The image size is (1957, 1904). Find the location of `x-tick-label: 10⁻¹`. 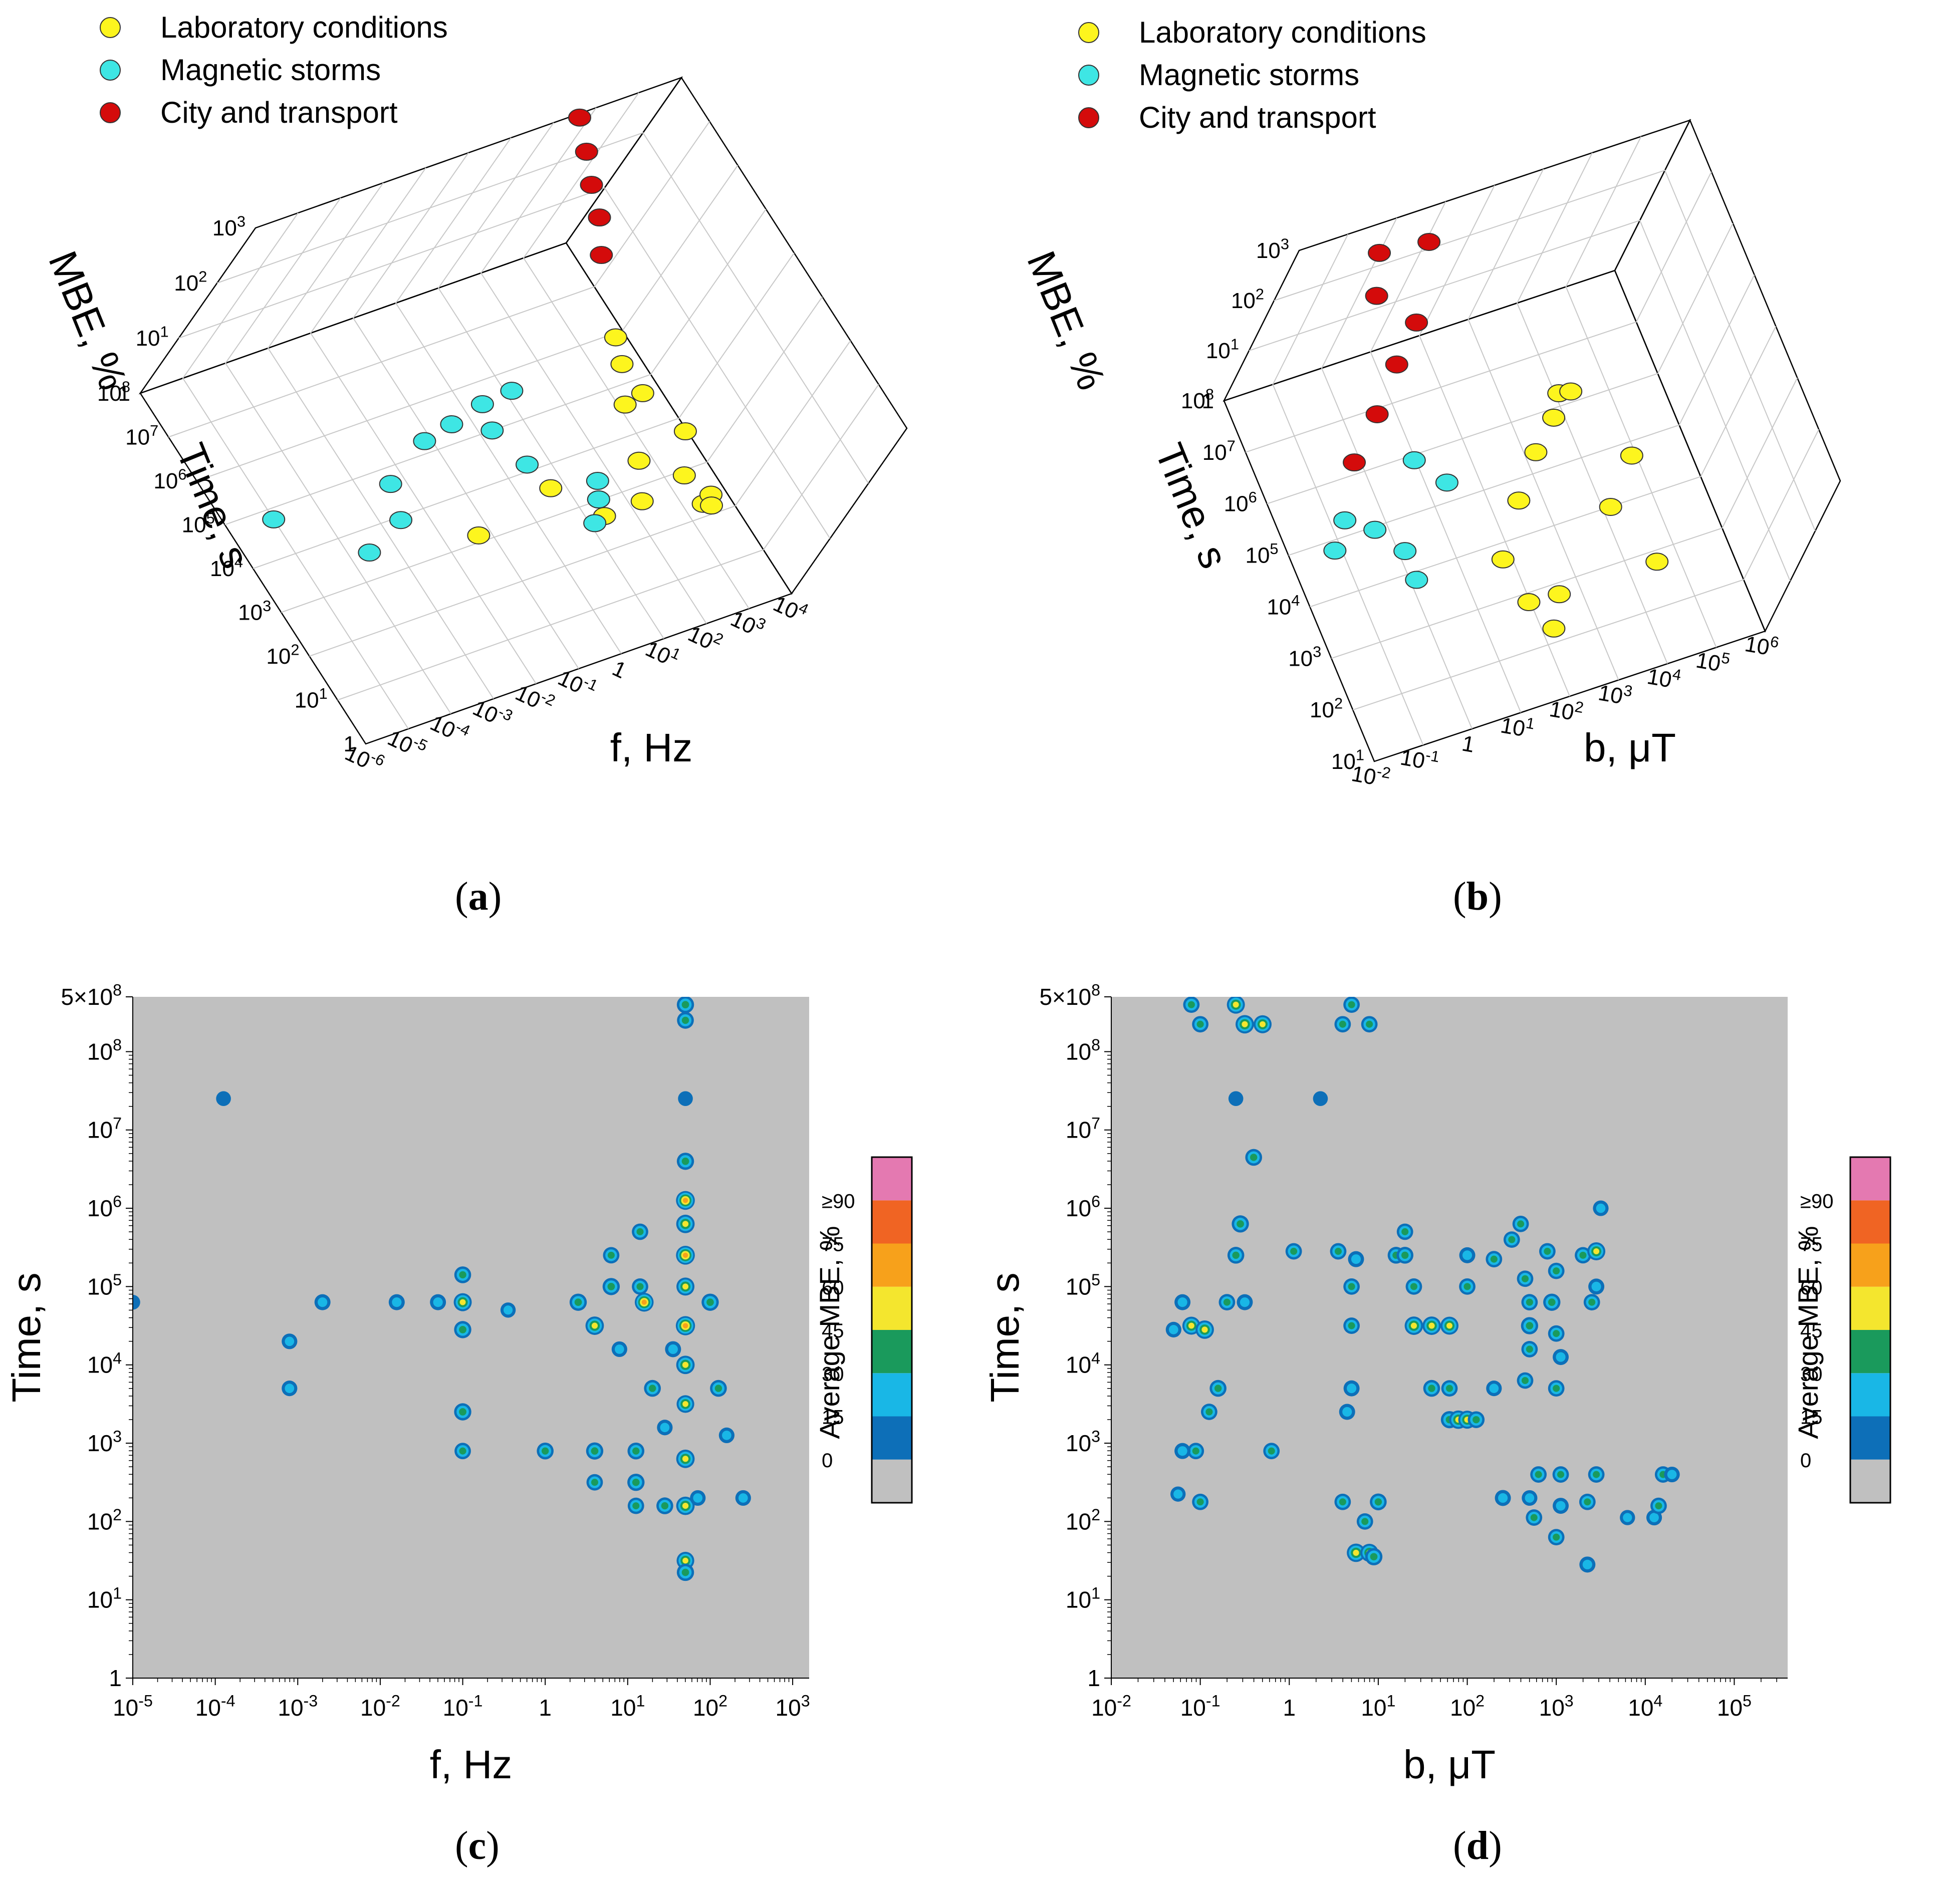

x-tick-label: 10⁻¹ is located at coordinates (1419, 759).